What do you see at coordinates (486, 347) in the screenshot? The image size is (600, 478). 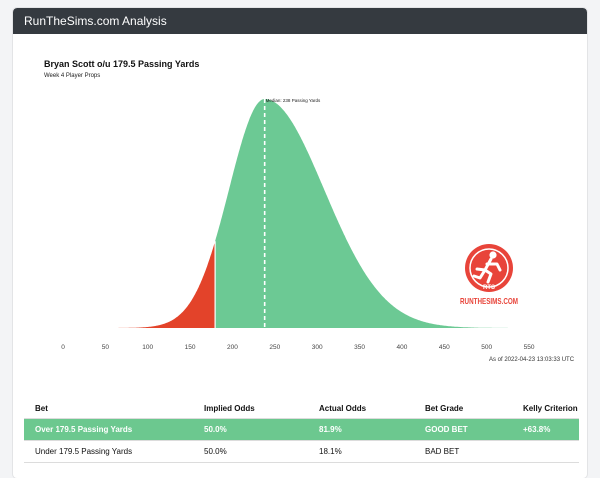 I see `x-tick-label: 500` at bounding box center [486, 347].